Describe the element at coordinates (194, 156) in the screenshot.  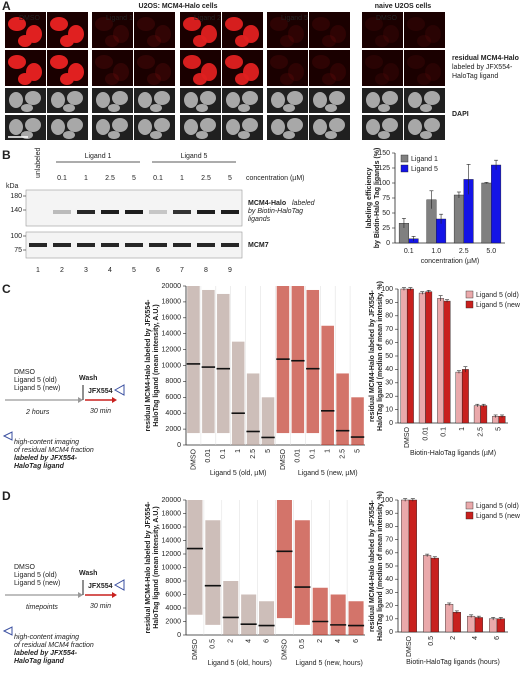
I see `group-label: Ligand 5` at that location.